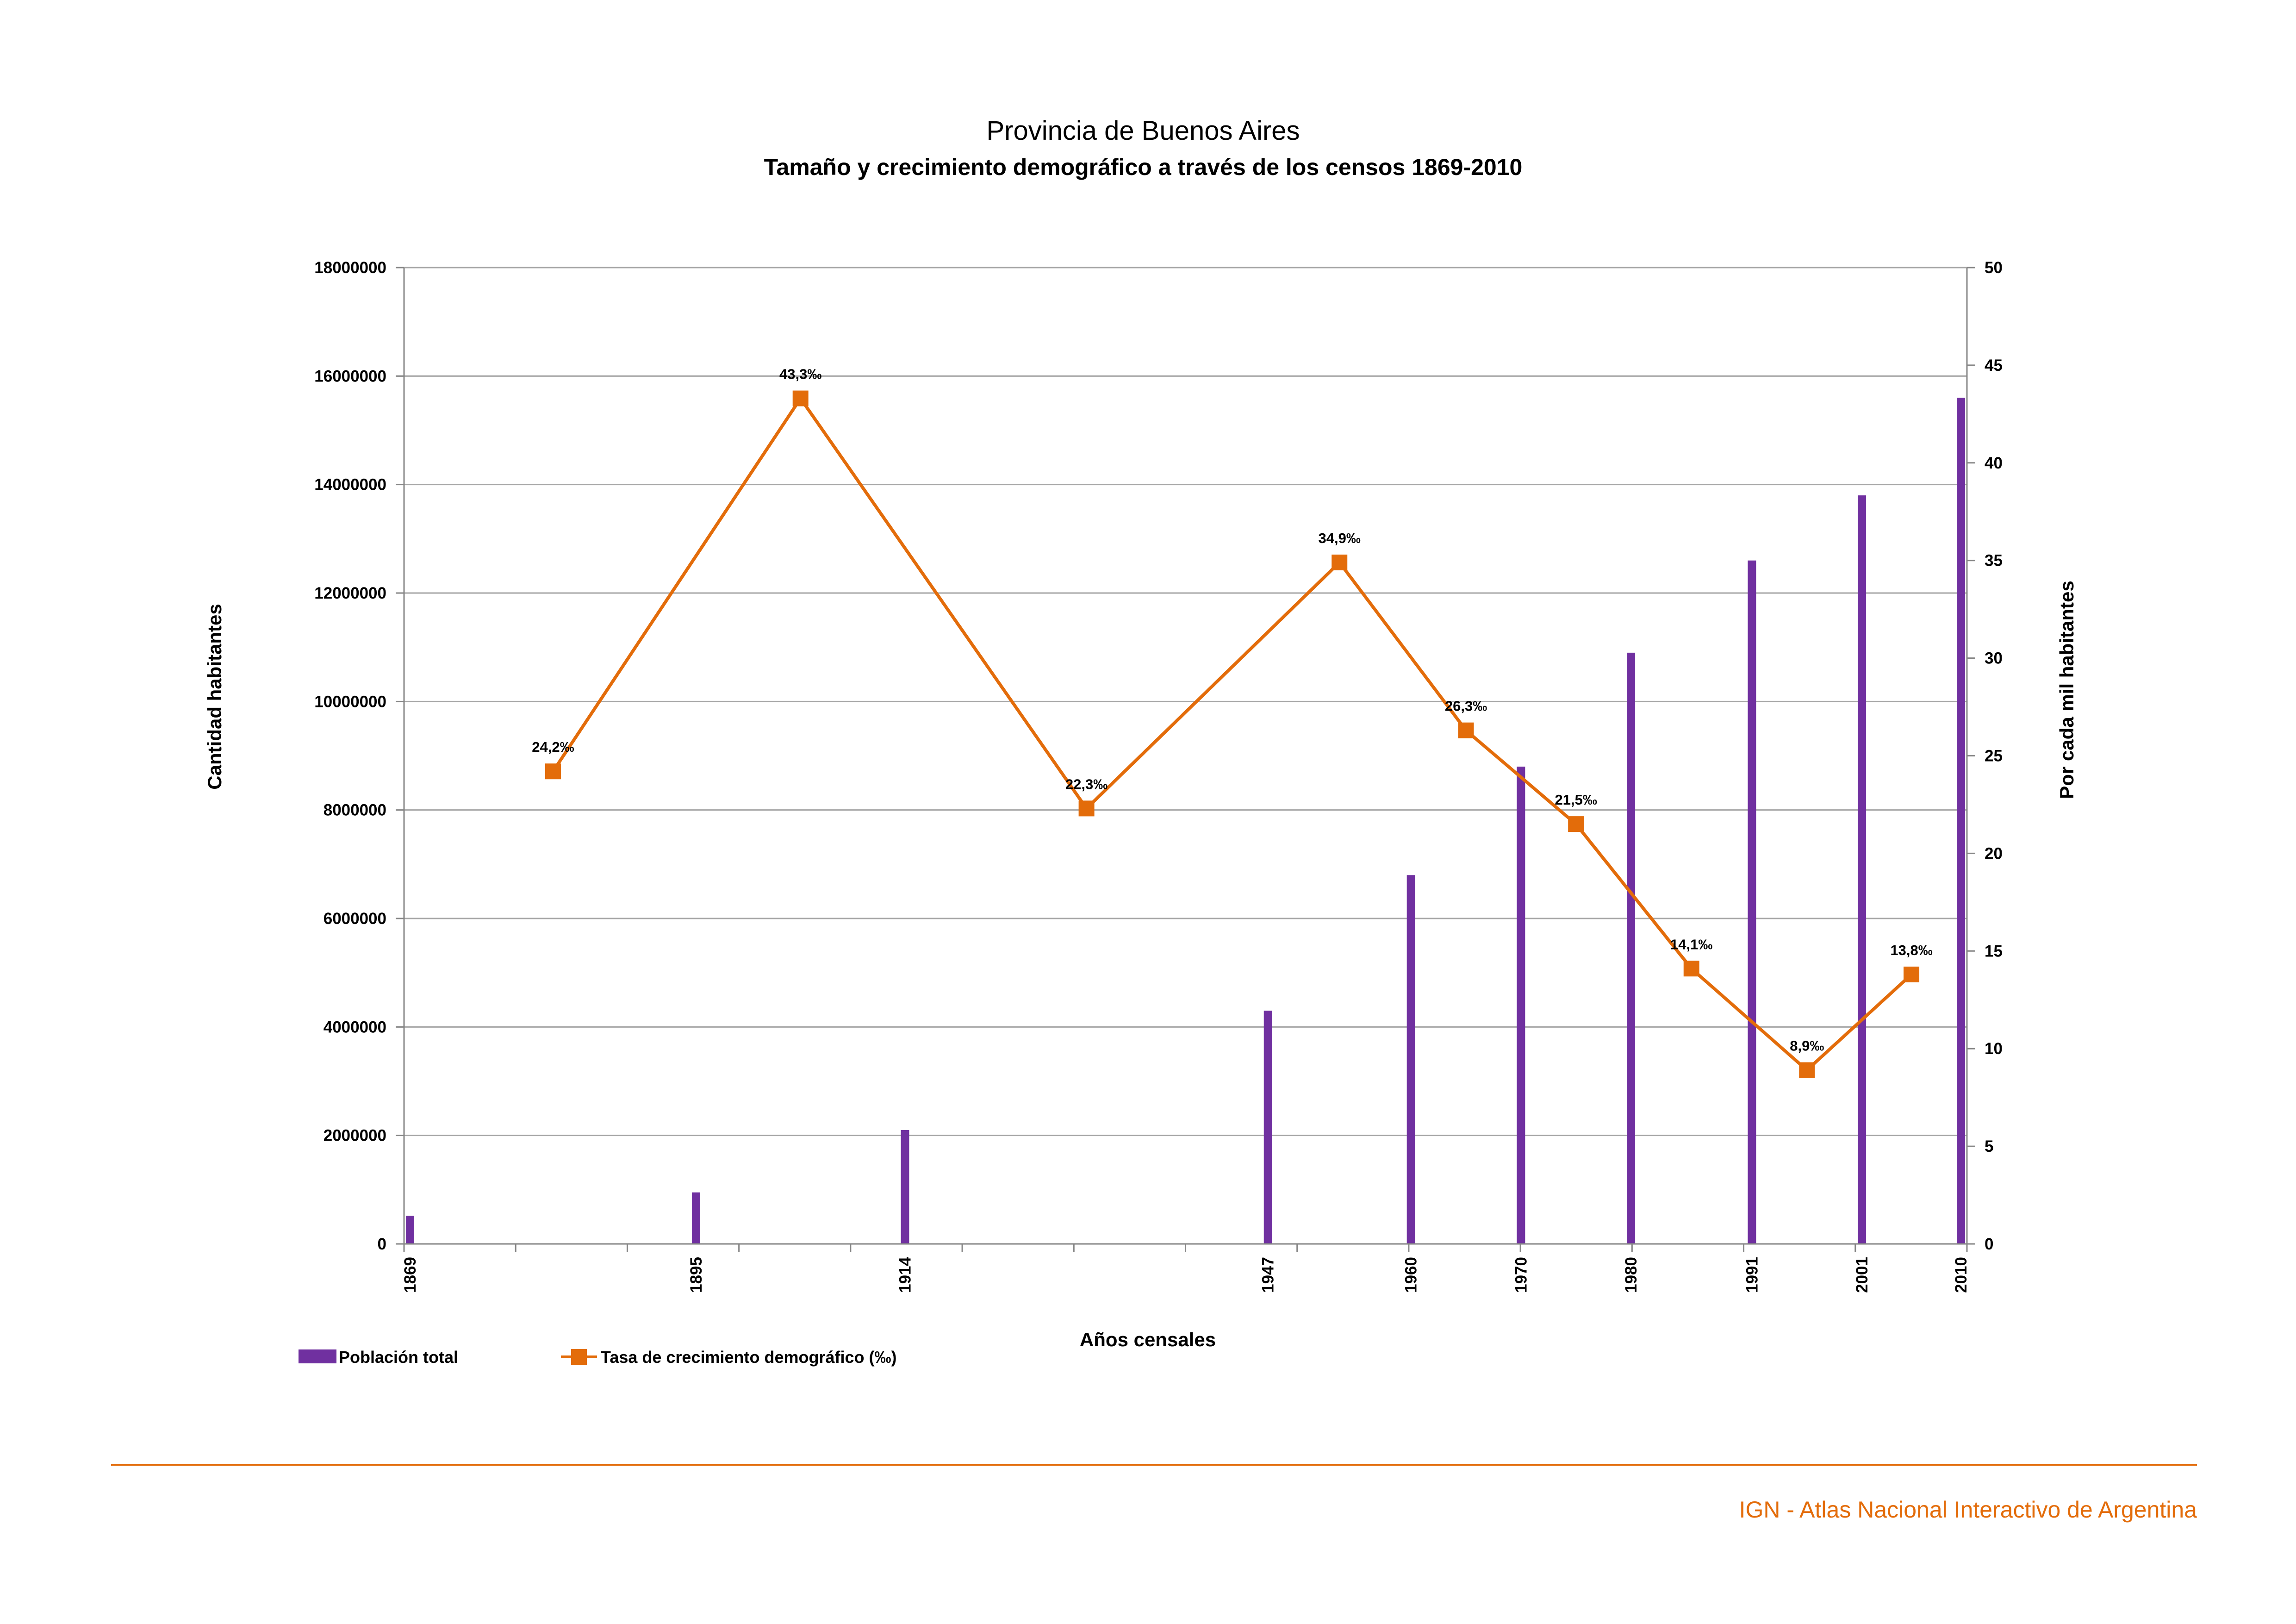 Image resolution: width=2296 pixels, height=1624 pixels. Describe the element at coordinates (350, 485) in the screenshot. I see `y-left-tick-label: 14000000` at that location.